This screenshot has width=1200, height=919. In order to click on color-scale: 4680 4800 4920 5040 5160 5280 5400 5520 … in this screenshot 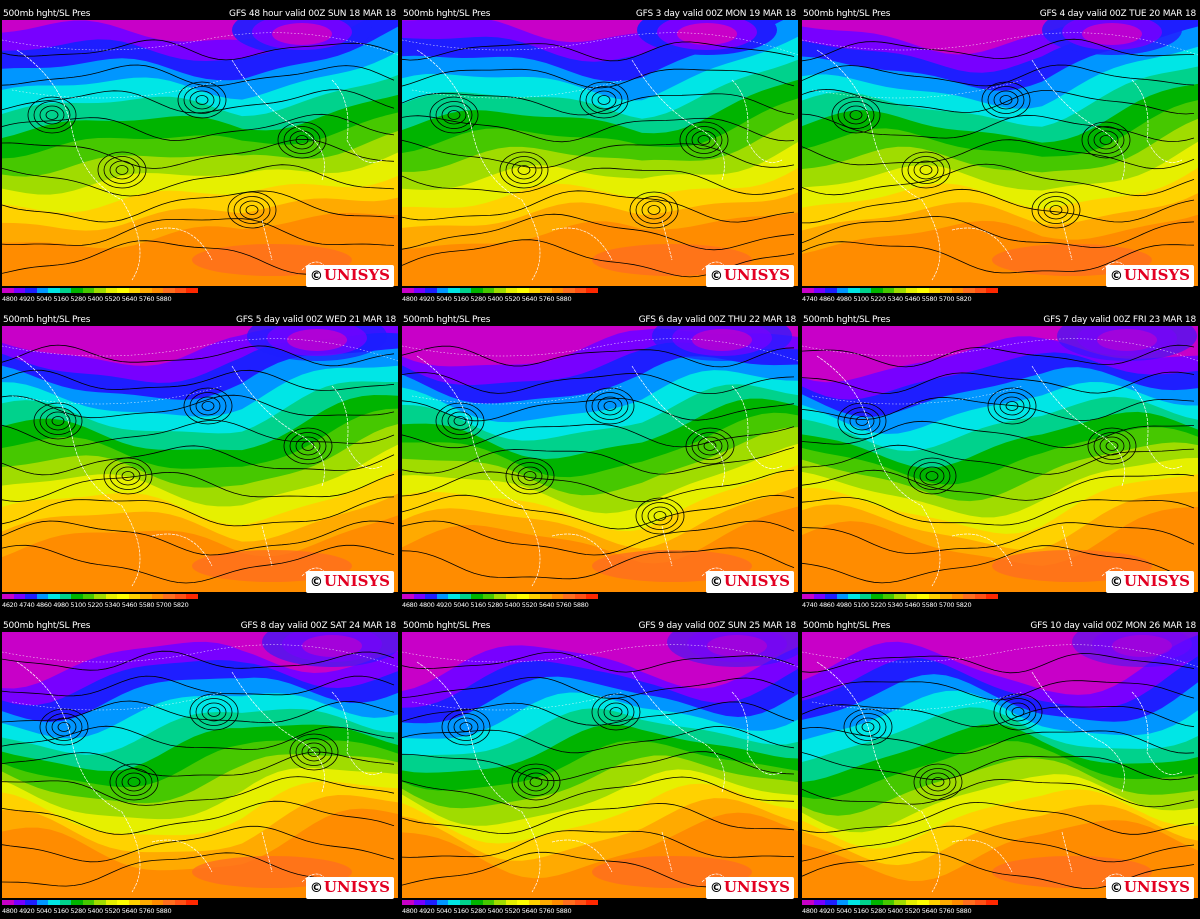, I will do `click(502, 603)`.